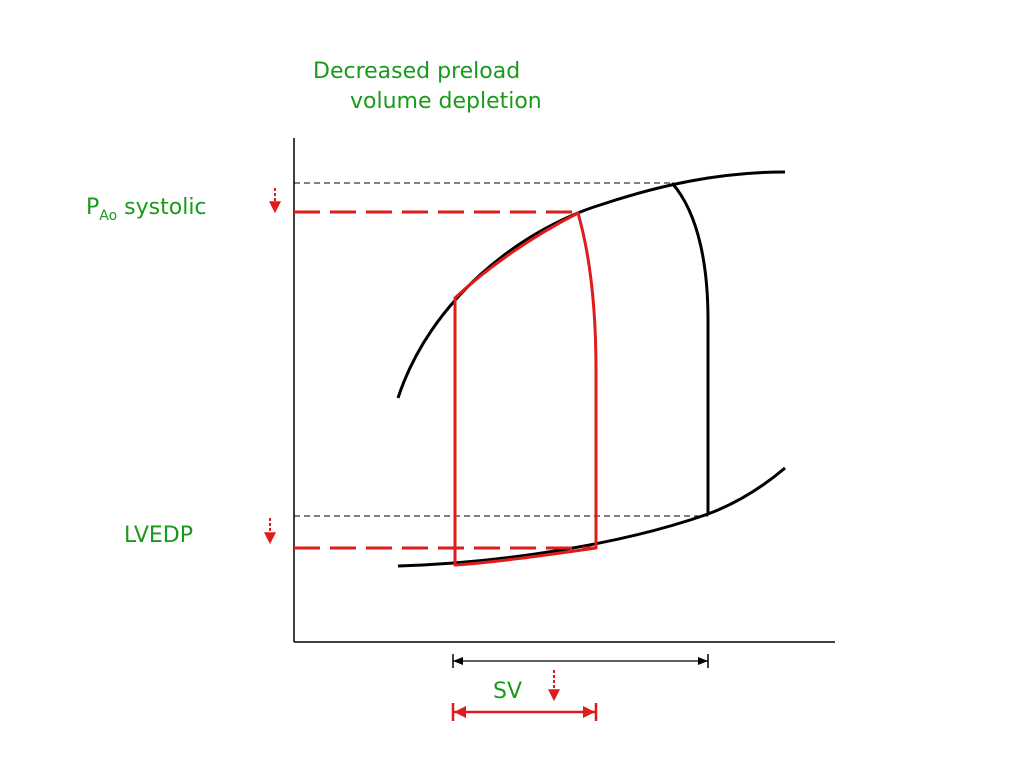 Image resolution: width=1024 pixels, height=768 pixels. Describe the element at coordinates (416, 71) in the screenshot. I see `title-line-1: Decreased preload` at that location.